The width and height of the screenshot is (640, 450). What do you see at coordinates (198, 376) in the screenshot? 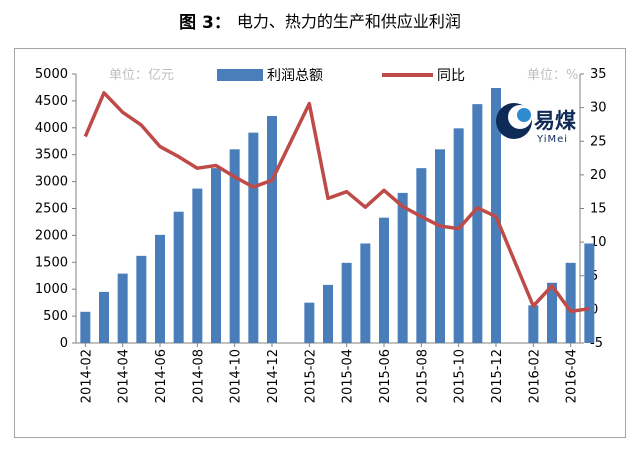
I see `x-tick-label: 2014-08` at bounding box center [198, 376].